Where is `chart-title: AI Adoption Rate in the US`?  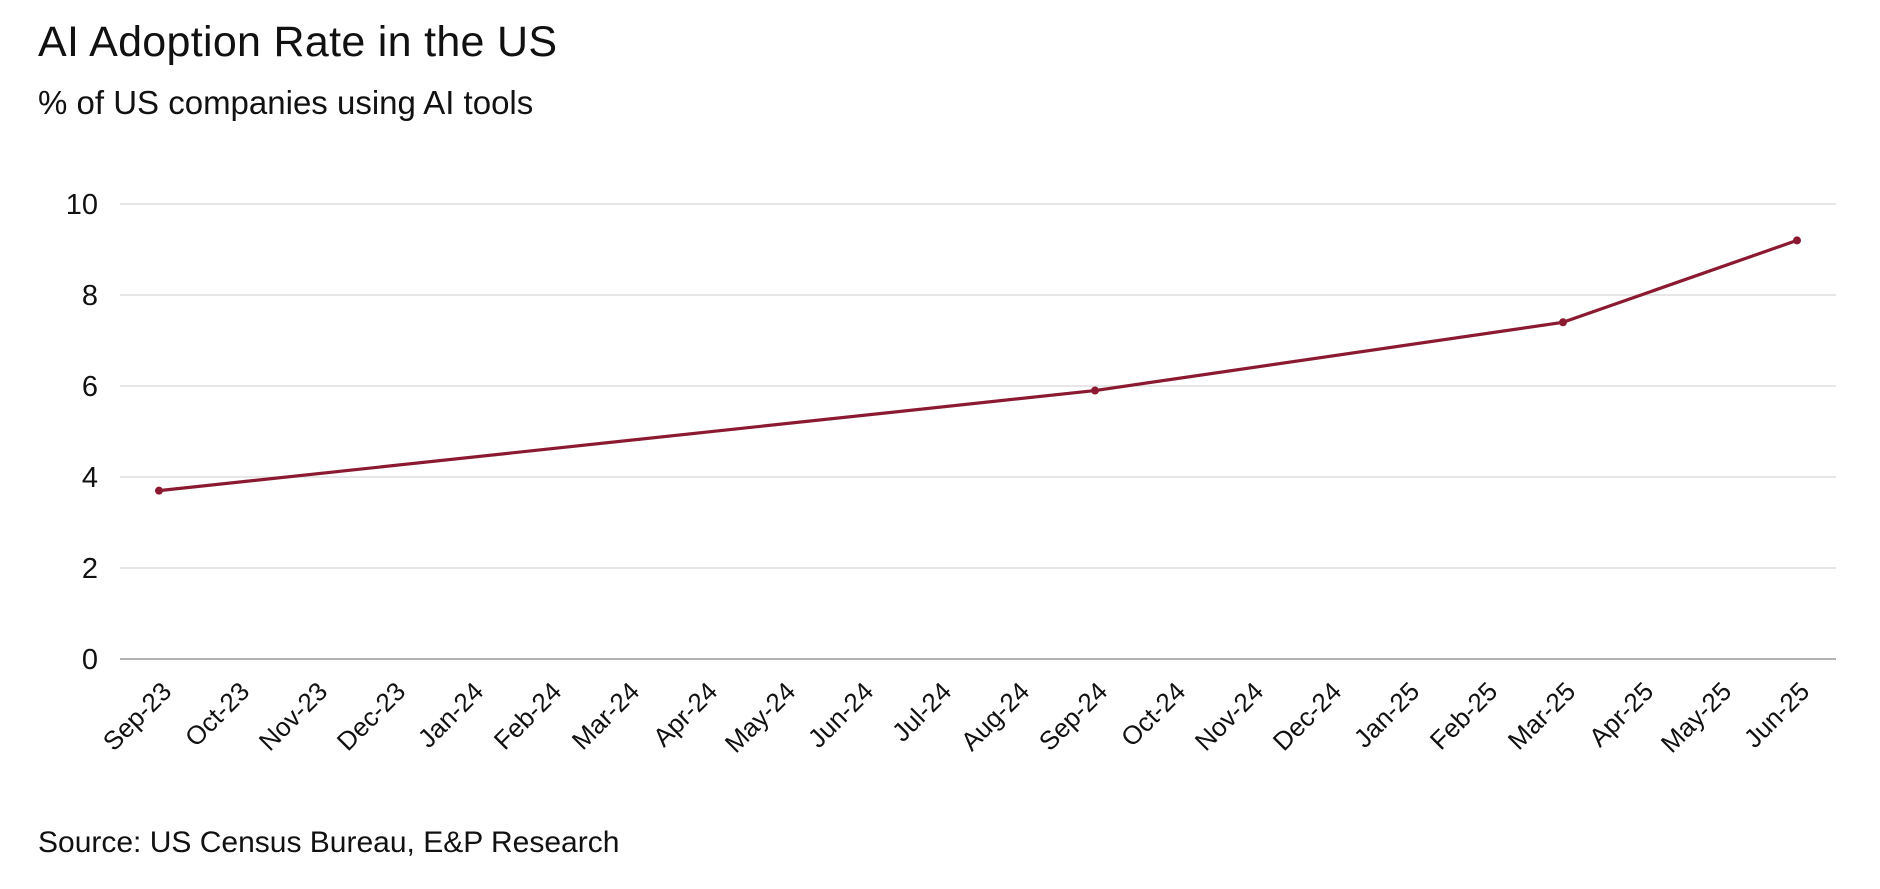
chart-title: AI Adoption Rate in the US is located at coordinates (298, 42).